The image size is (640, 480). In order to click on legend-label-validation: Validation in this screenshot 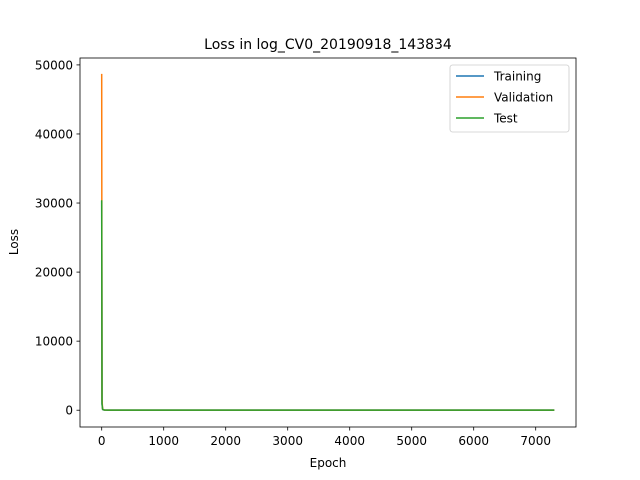, I will do `click(523, 98)`.